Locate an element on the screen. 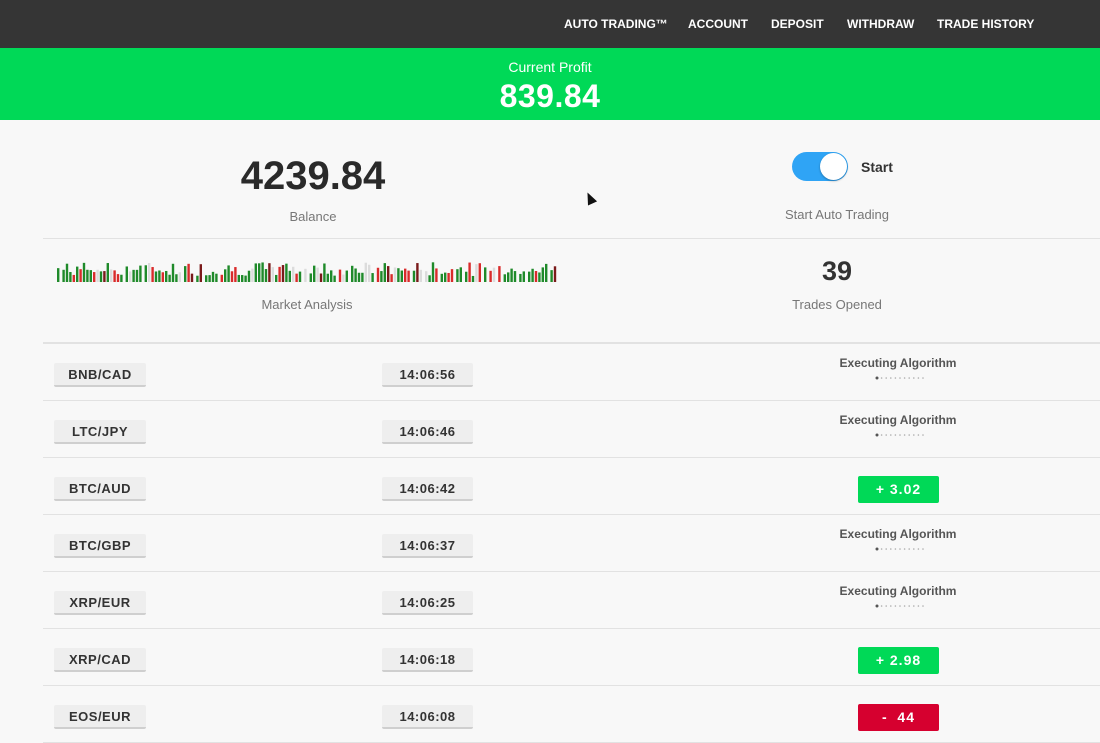  trades-opened-label: Trades Opened is located at coordinates (837, 304).